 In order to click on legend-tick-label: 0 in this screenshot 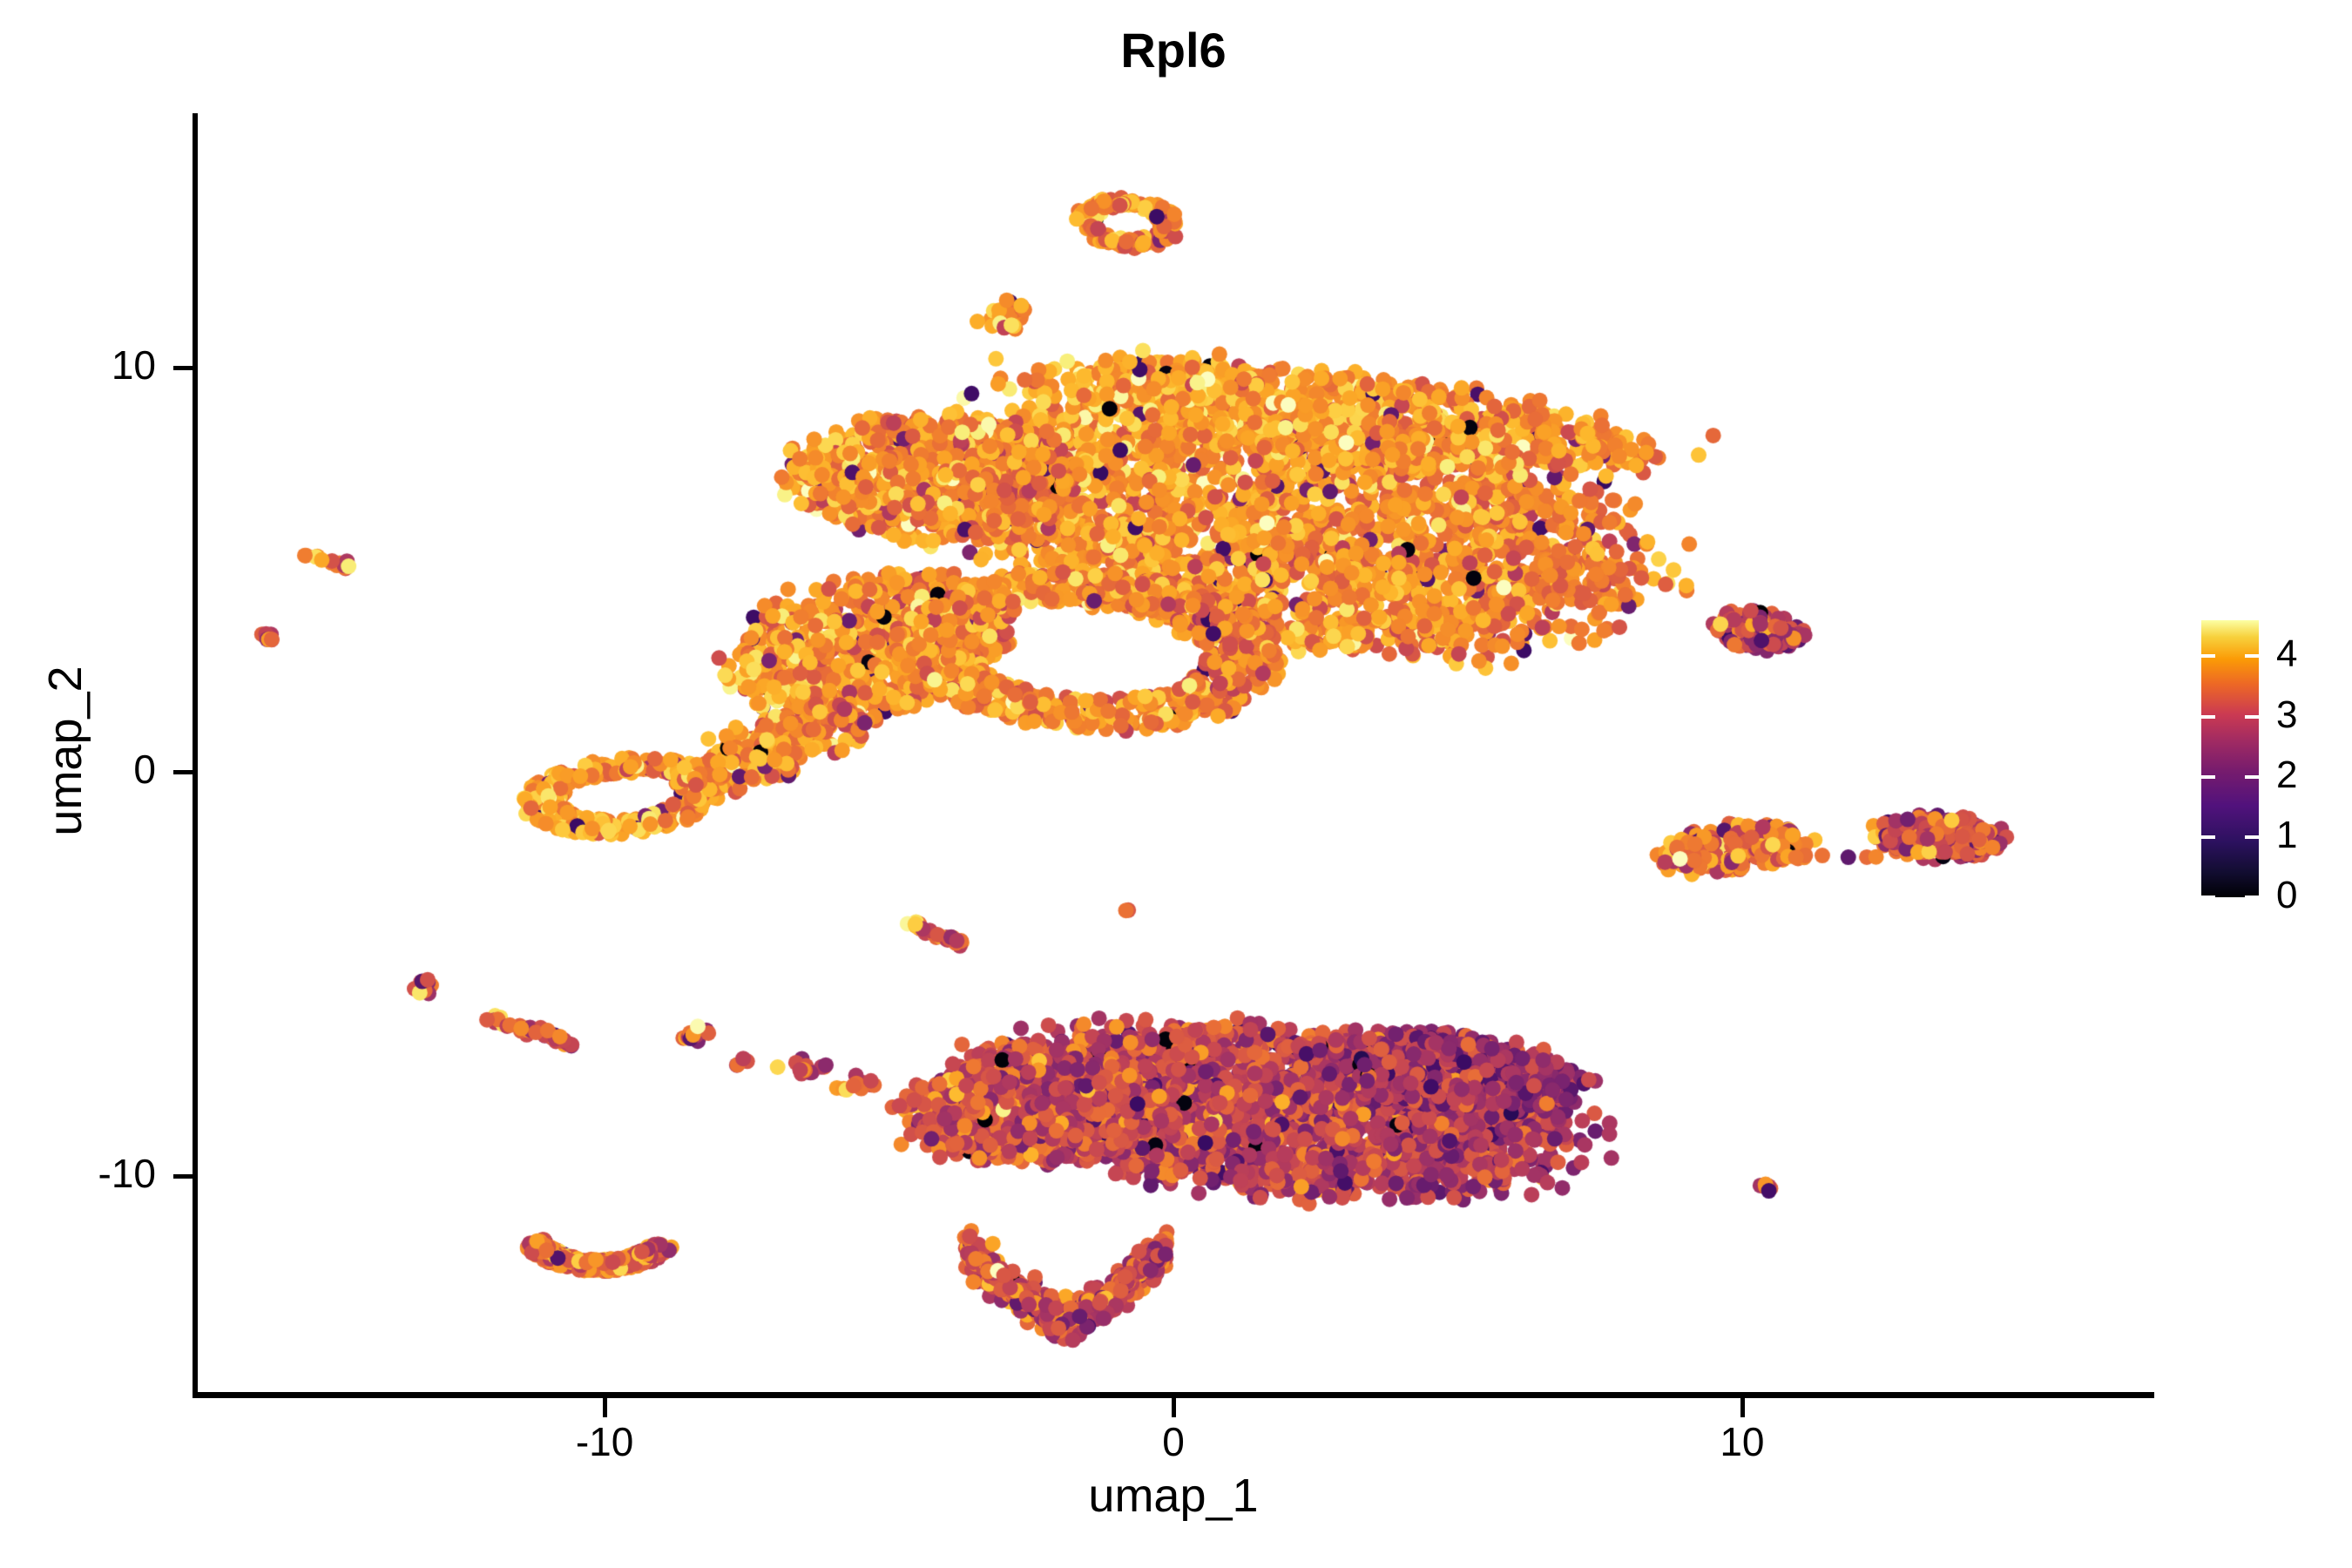, I will do `click(2287, 895)`.